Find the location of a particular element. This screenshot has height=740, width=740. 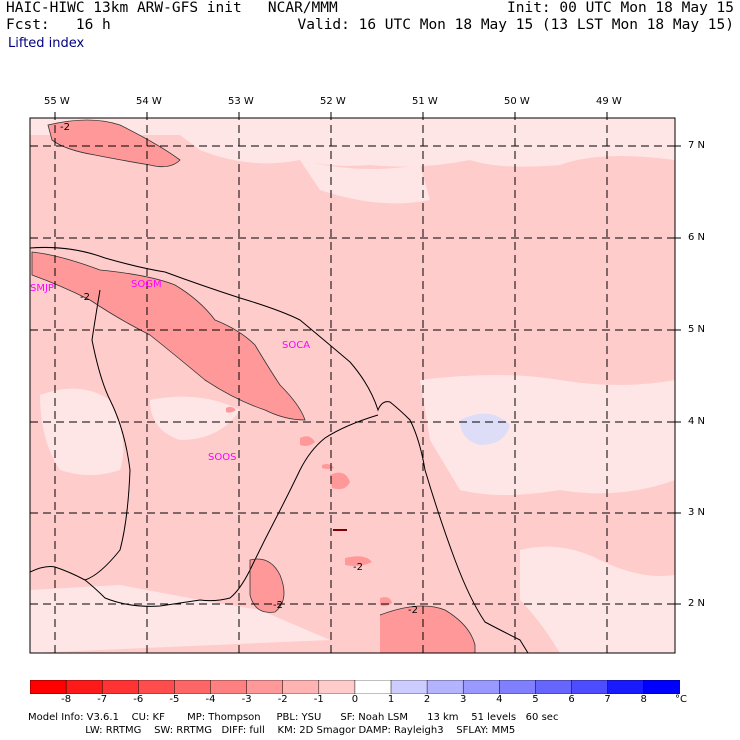

colorbar-tick-label: 0 is located at coordinates (355, 699).